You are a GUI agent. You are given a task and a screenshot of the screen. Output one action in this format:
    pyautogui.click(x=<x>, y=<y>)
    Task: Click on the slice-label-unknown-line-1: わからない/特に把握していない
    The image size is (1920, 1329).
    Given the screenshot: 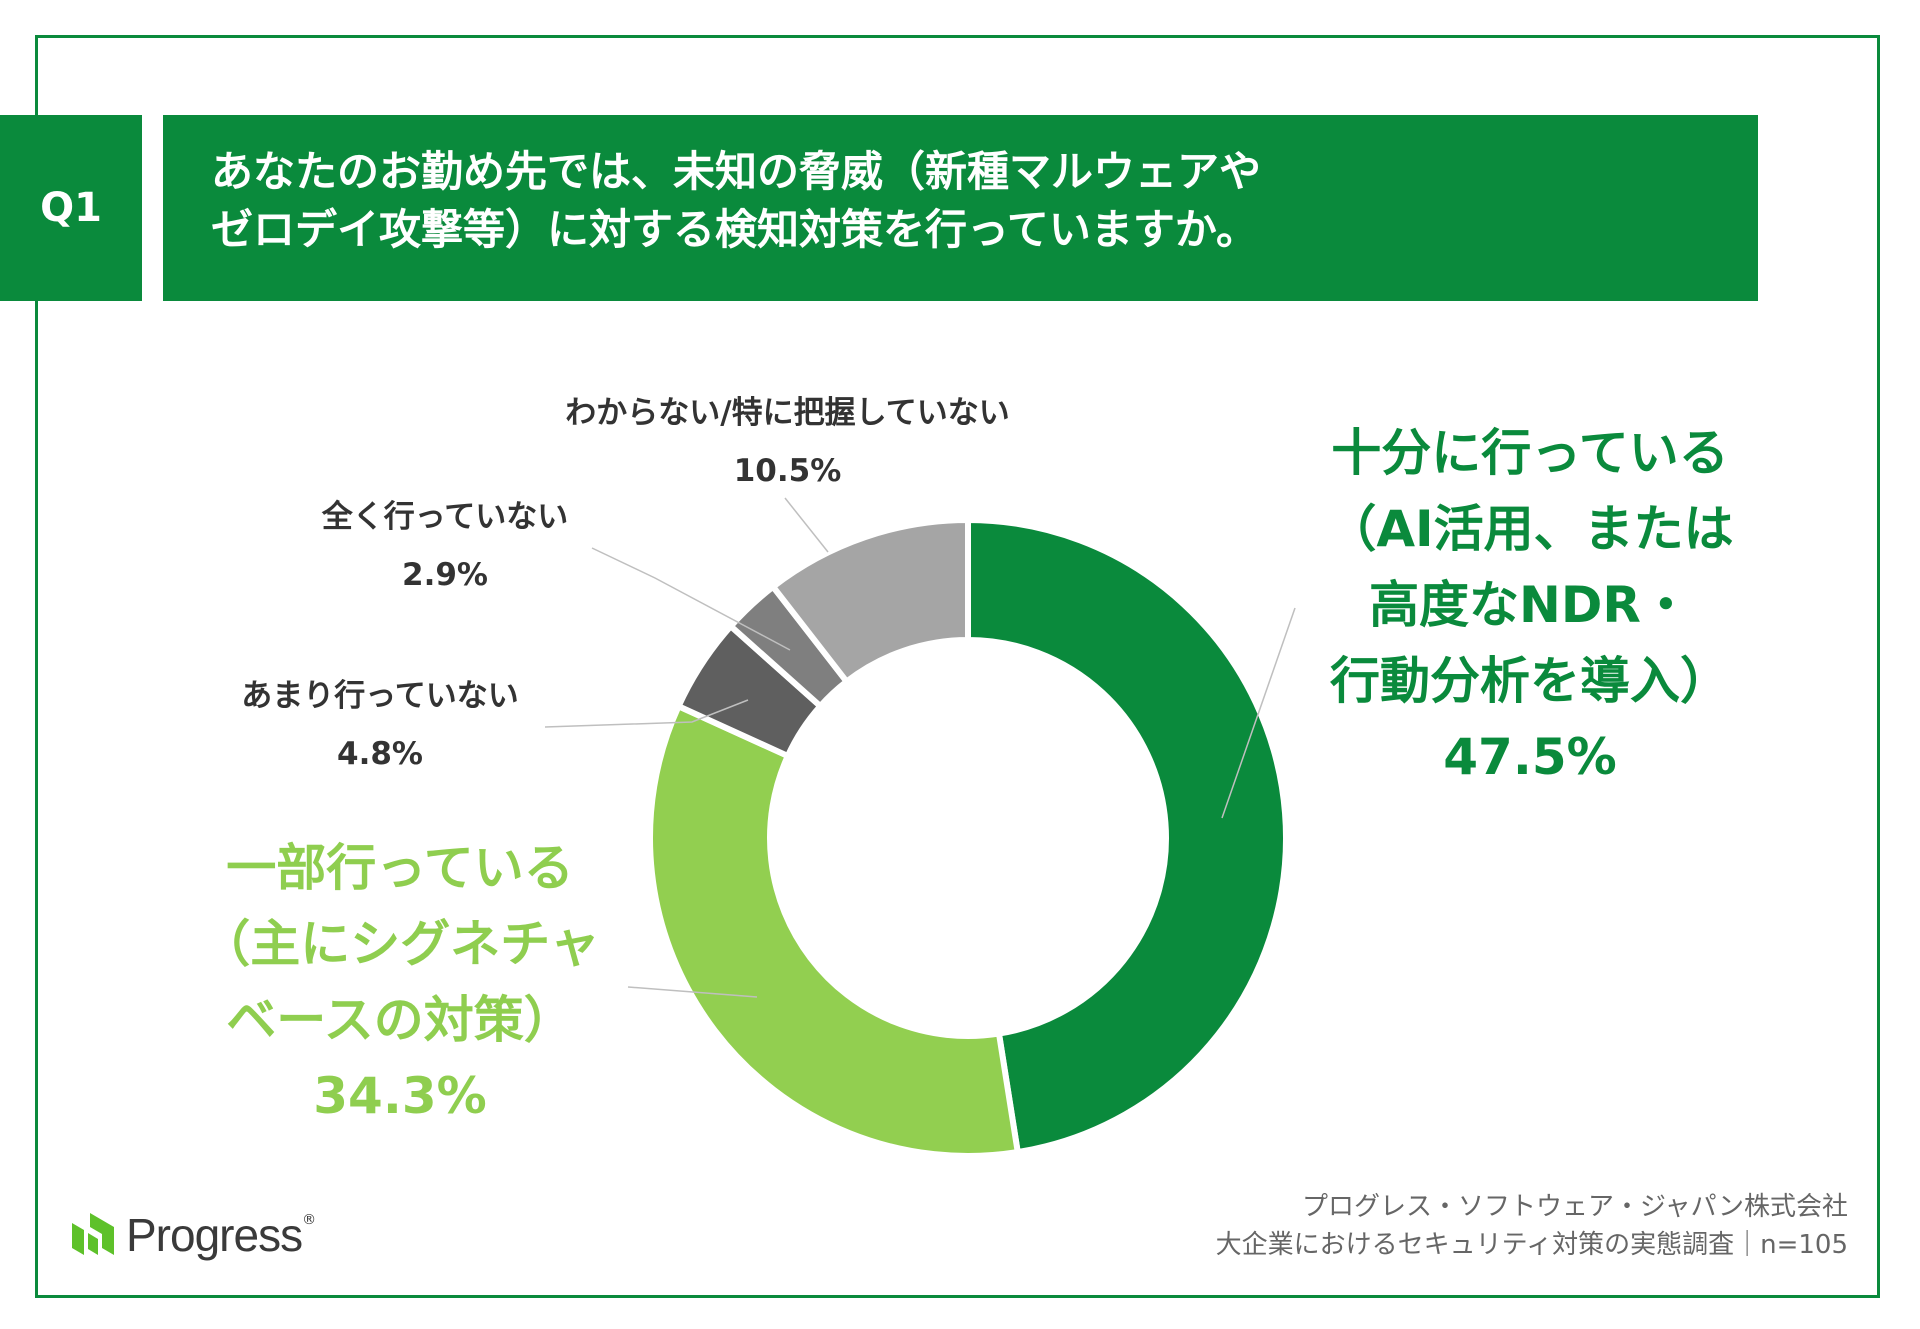 What is the action you would take?
    pyautogui.click(x=787, y=413)
    